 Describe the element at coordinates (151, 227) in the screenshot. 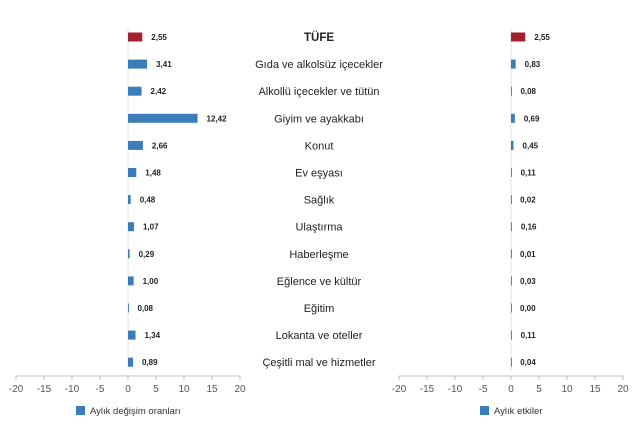

I see `data-label: 1,07` at that location.